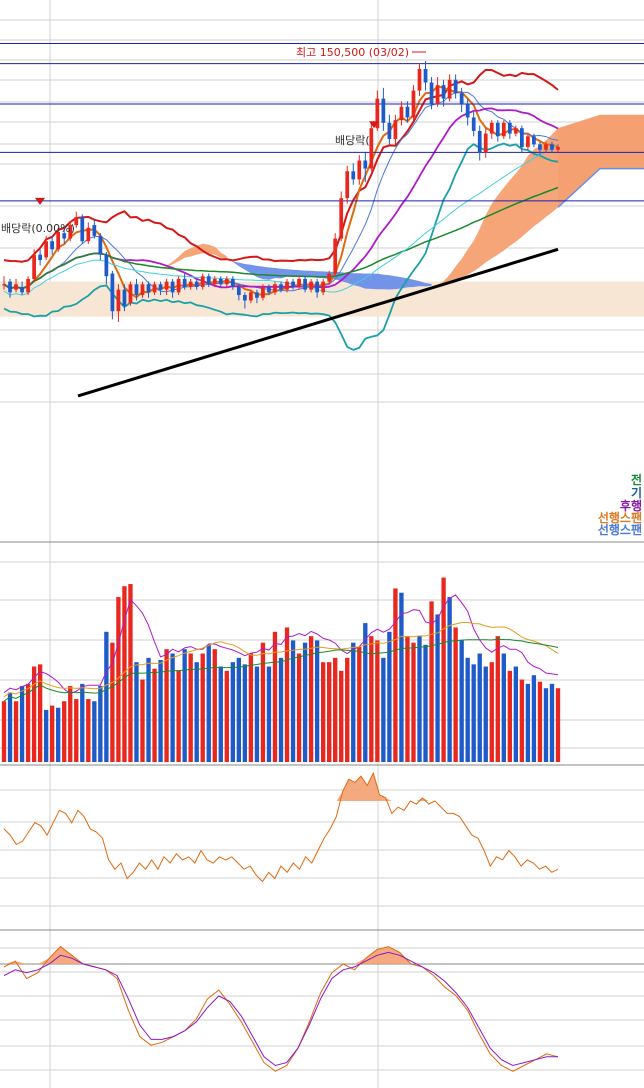 This screenshot has height=1088, width=644. What do you see at coordinates (281, 660) in the screenshot?
I see `volume-ma20-line` at bounding box center [281, 660].